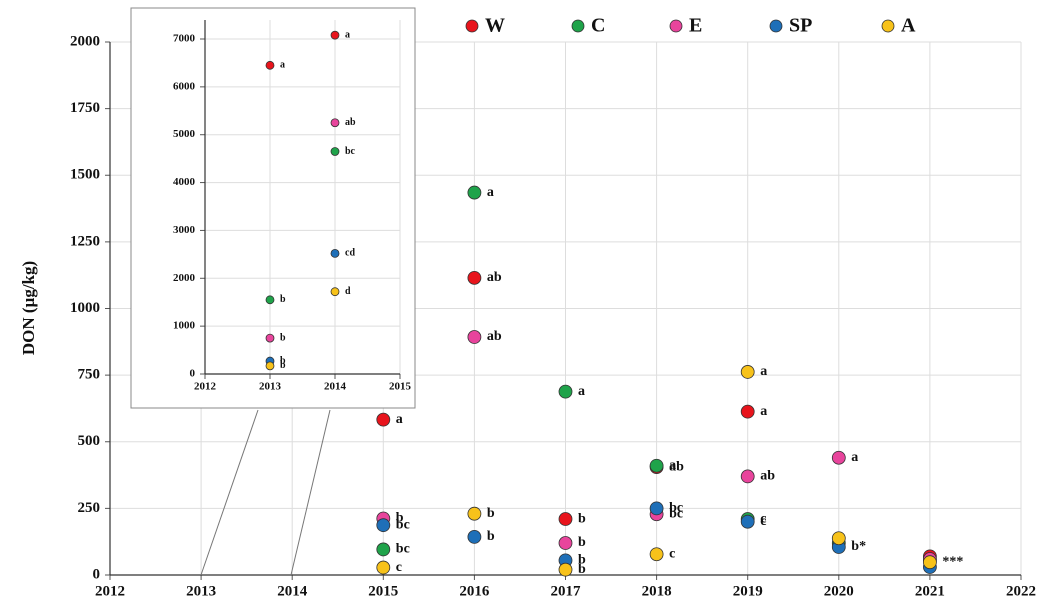 The image size is (1053, 614). I want to click on point-label: ***, so click(952, 561).